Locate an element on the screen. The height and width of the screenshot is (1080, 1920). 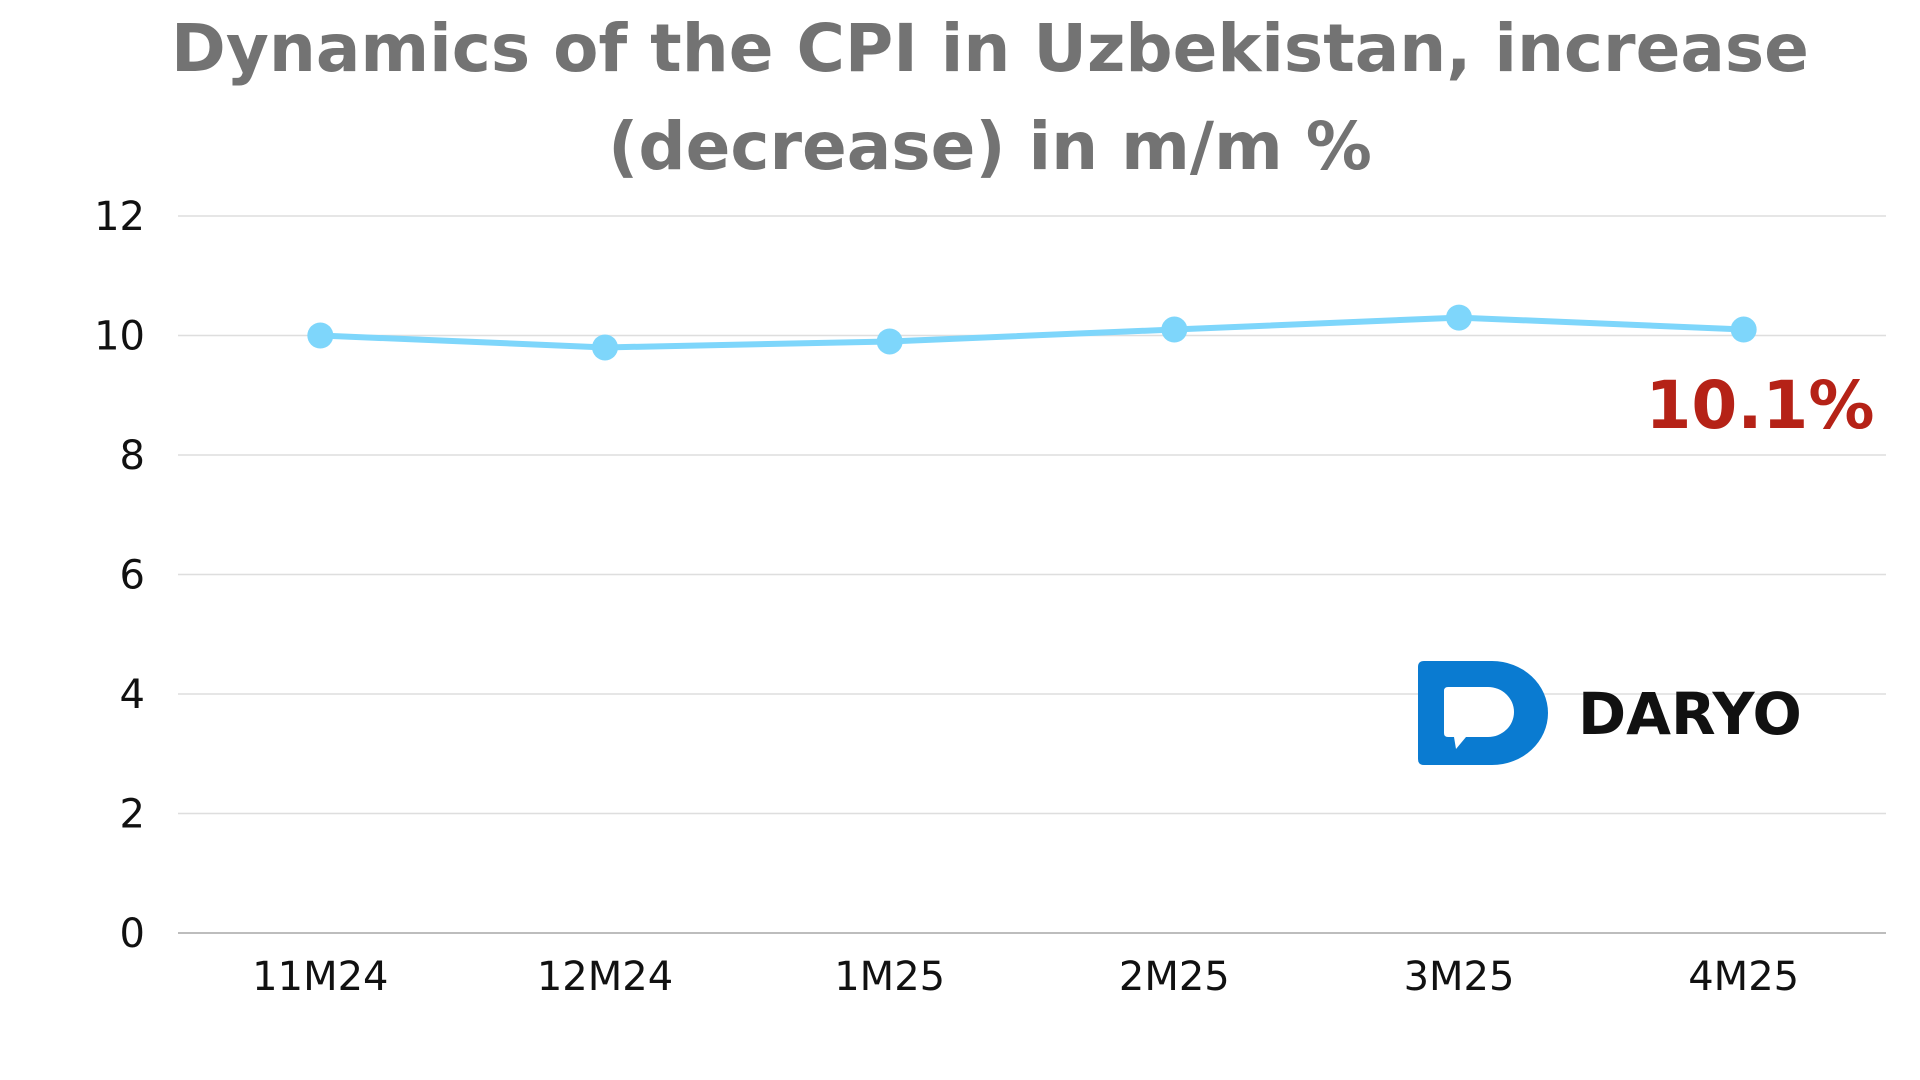
series-line is located at coordinates (1032, 332).